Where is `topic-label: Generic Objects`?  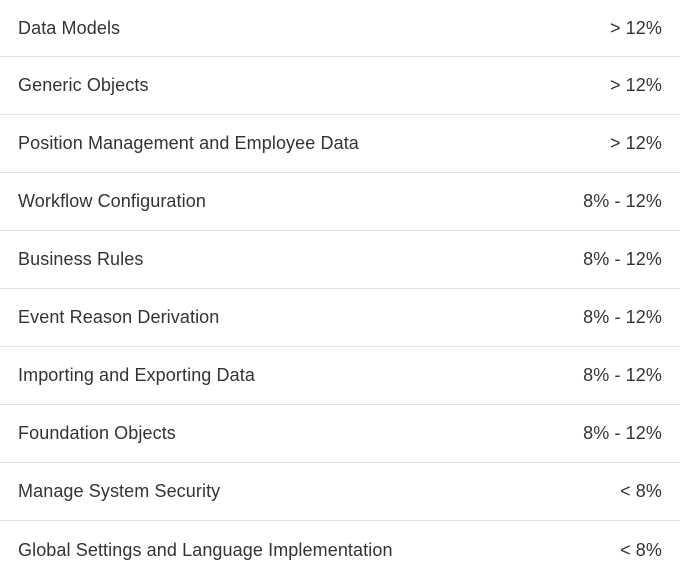
topic-label: Generic Objects is located at coordinates (83, 85).